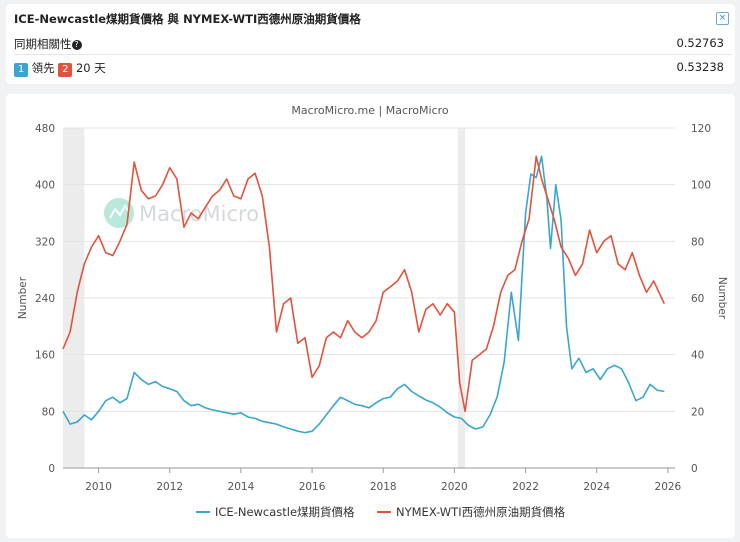 The width and height of the screenshot is (740, 542). What do you see at coordinates (187, 19) in the screenshot?
I see `chart-title: ICE-Newcastle煤期貨價格 與 NYMEX-WTI西德州原油期貨價格` at bounding box center [187, 19].